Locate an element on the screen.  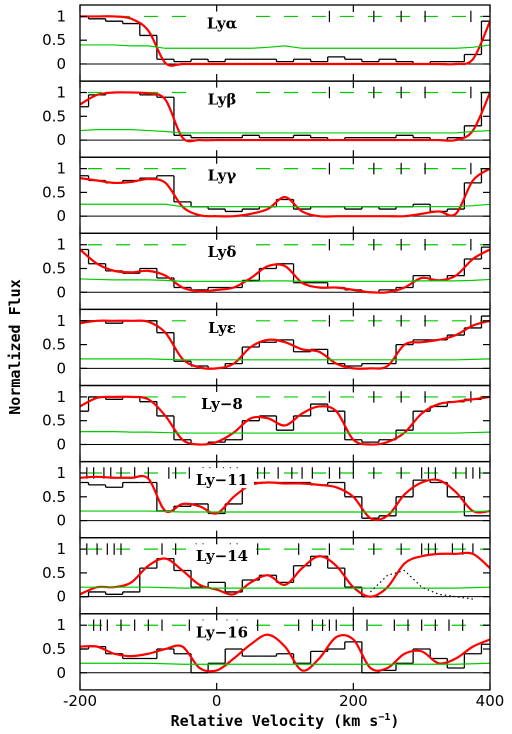
x-tick-label: 0 is located at coordinates (217, 701).